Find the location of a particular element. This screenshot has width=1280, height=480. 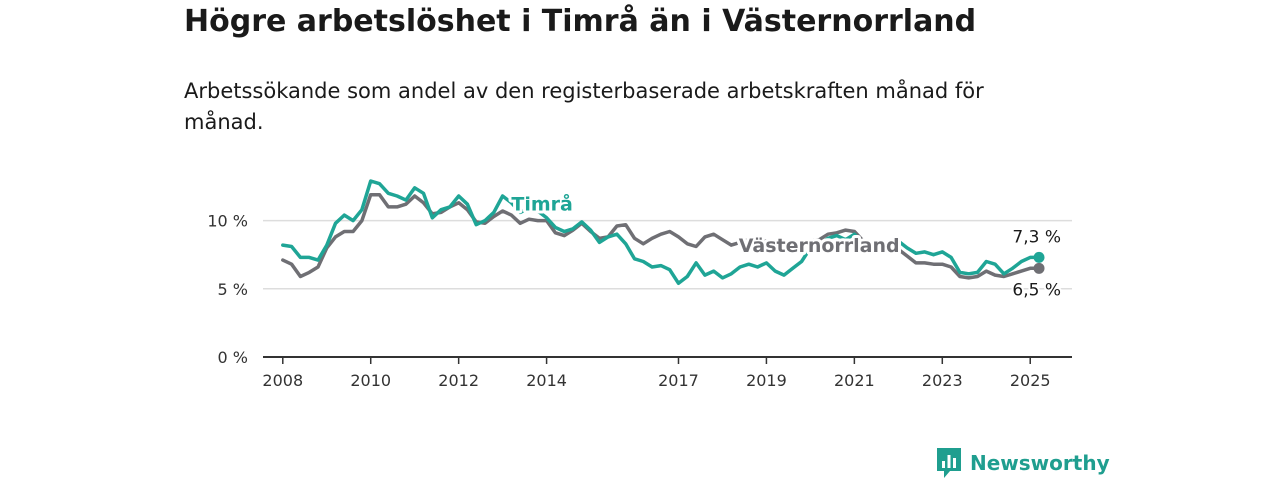

y-tick-label: 10 % is located at coordinates (227, 221).